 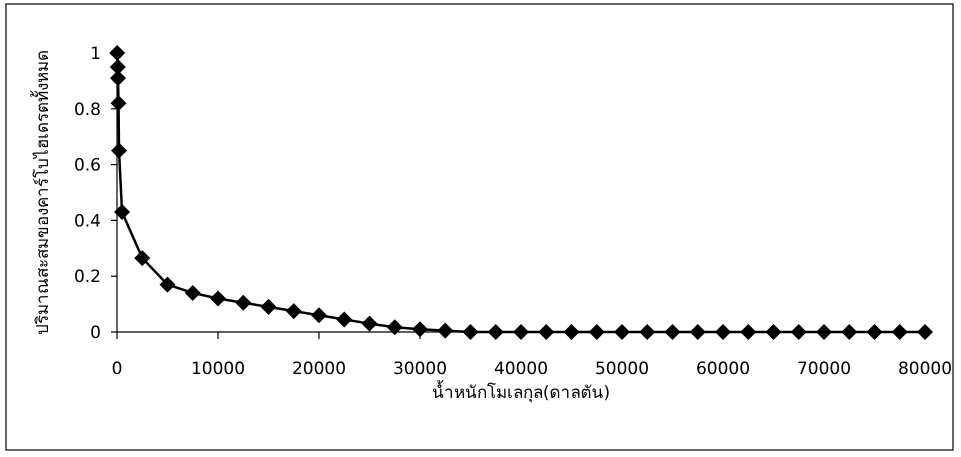 What do you see at coordinates (622, 369) in the screenshot?
I see `x-tick-label: 50000` at bounding box center [622, 369].